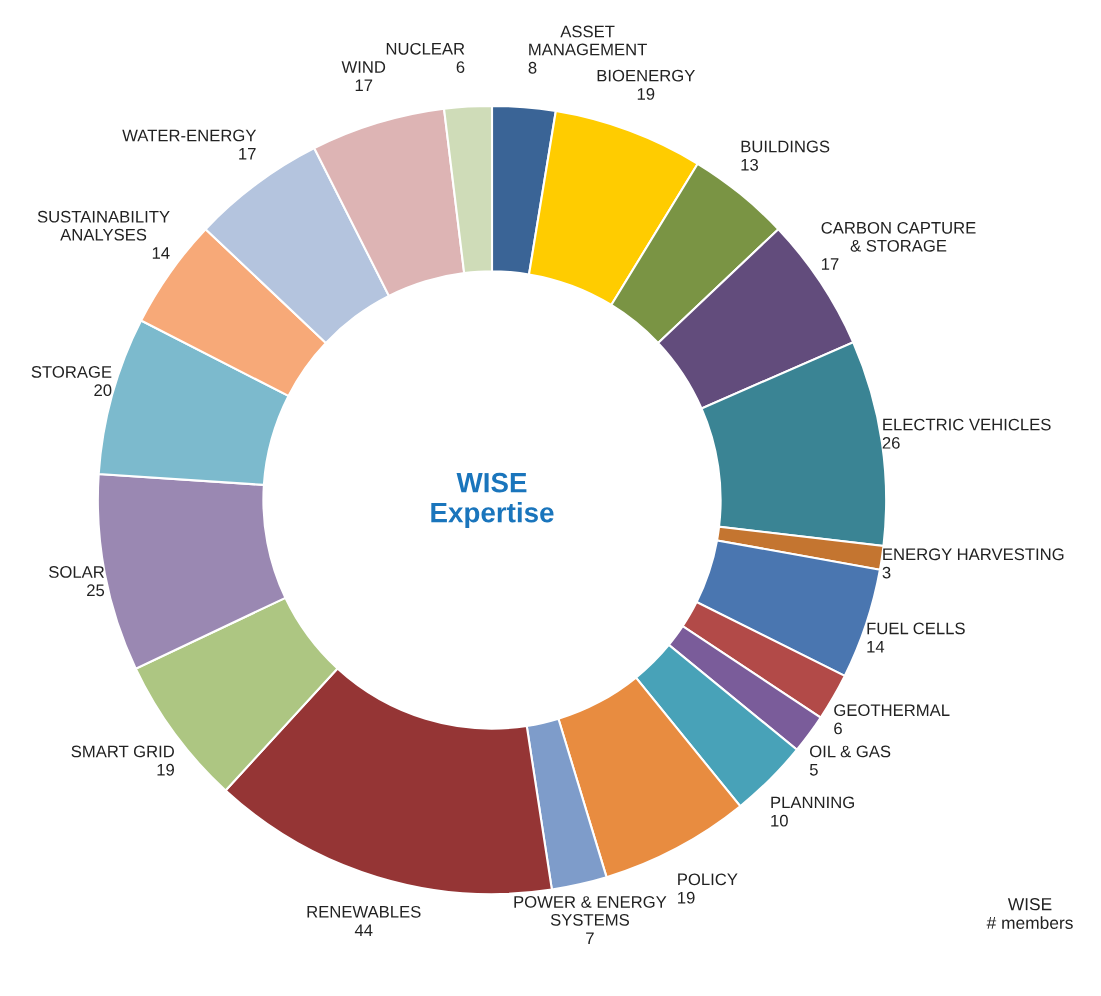 This screenshot has height=996, width=1101. What do you see at coordinates (750, 164) in the screenshot?
I see `data-label: 13` at bounding box center [750, 164].